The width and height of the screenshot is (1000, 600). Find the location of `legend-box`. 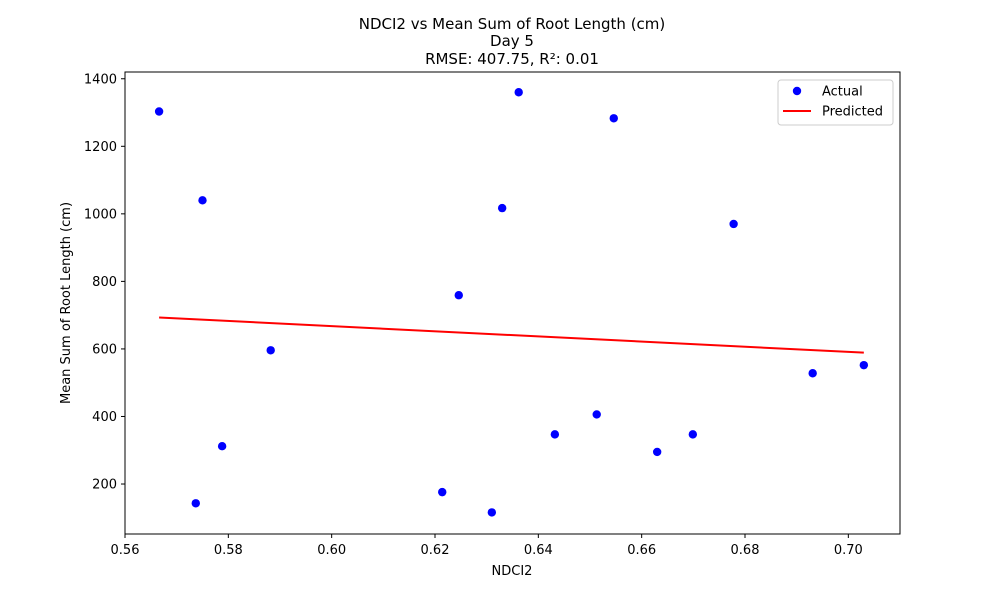

legend-box is located at coordinates (835, 102).